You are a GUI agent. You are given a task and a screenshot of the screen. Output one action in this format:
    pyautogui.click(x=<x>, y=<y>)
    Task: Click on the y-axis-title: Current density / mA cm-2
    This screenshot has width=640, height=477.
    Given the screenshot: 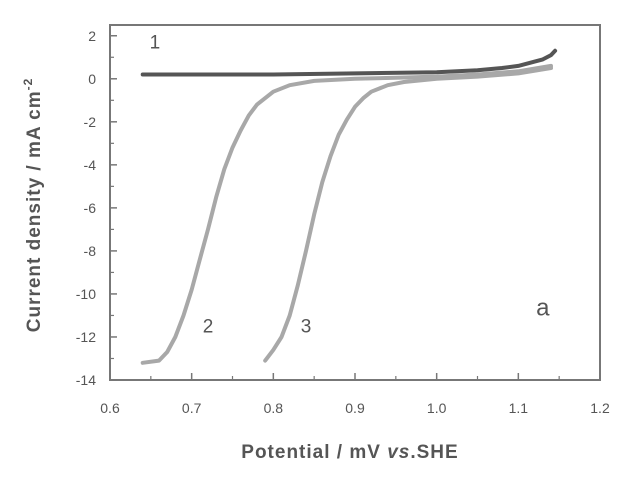 What is the action you would take?
    pyautogui.click(x=33, y=205)
    